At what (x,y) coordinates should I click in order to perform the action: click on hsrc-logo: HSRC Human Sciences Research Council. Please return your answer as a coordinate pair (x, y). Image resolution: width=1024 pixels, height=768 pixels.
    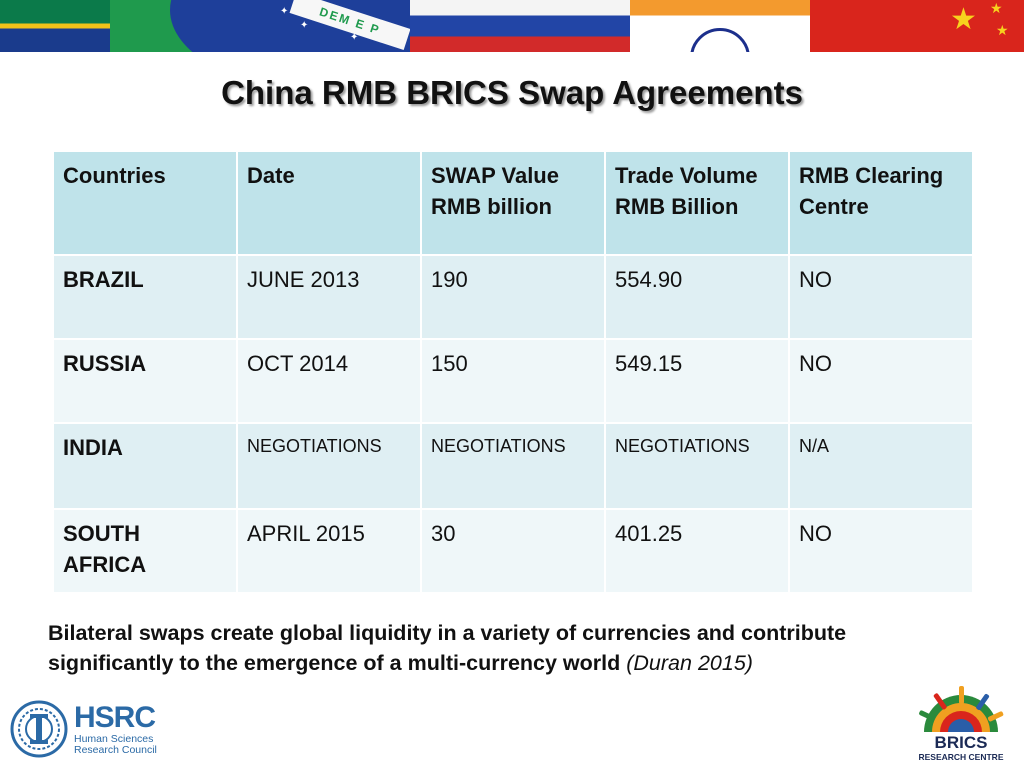
    Looking at the image, I should click on (95, 730).